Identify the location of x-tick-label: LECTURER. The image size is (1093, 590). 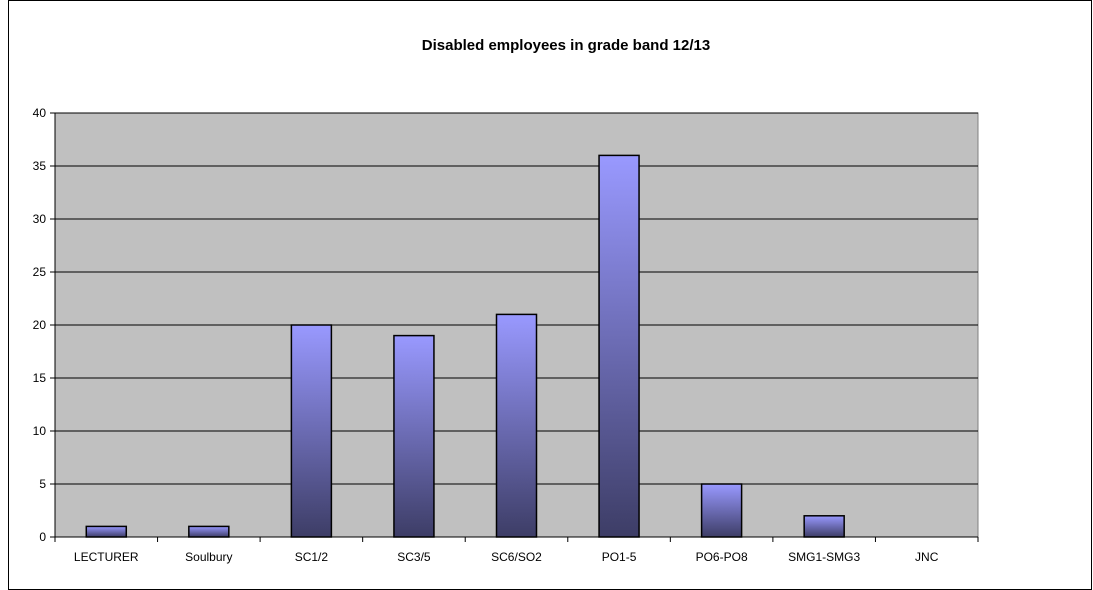
(106, 557).